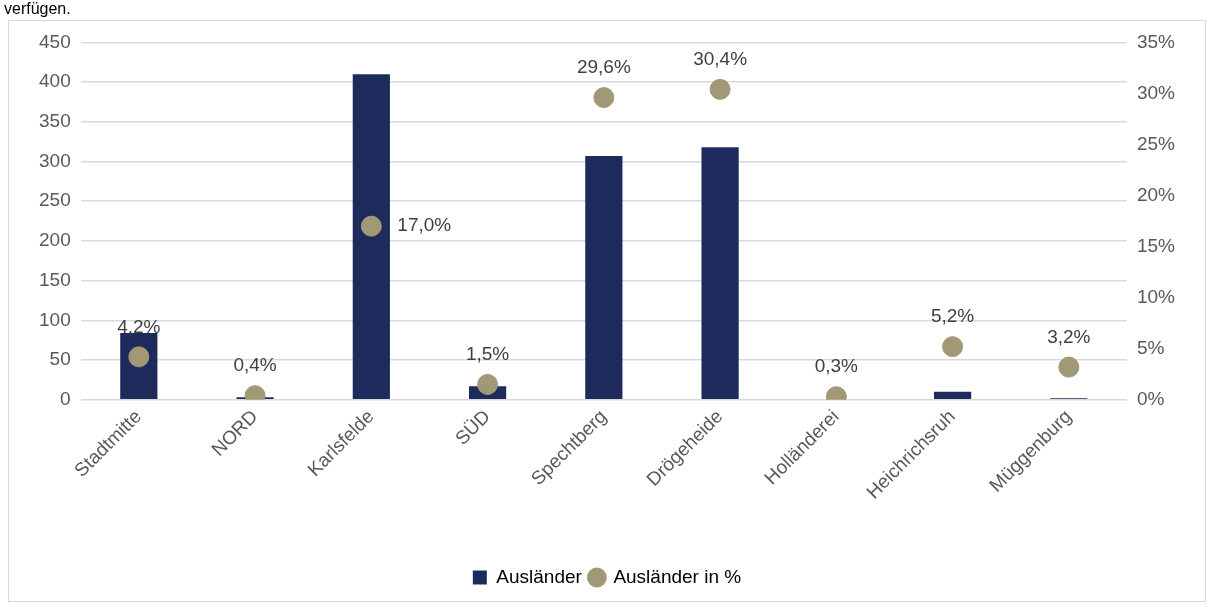 The width and height of the screenshot is (1211, 607). What do you see at coordinates (836, 366) in the screenshot?
I see `data-label: 0,3%` at bounding box center [836, 366].